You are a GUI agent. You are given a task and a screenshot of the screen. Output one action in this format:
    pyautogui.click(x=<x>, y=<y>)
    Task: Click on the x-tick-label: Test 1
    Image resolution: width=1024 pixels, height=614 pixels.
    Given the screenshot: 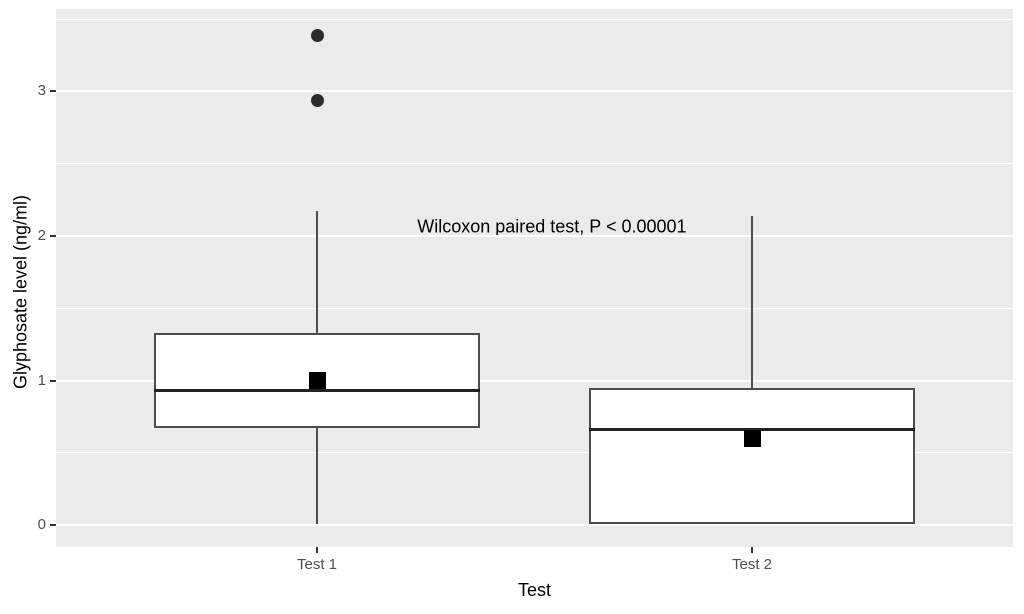 What is the action you would take?
    pyautogui.click(x=317, y=564)
    